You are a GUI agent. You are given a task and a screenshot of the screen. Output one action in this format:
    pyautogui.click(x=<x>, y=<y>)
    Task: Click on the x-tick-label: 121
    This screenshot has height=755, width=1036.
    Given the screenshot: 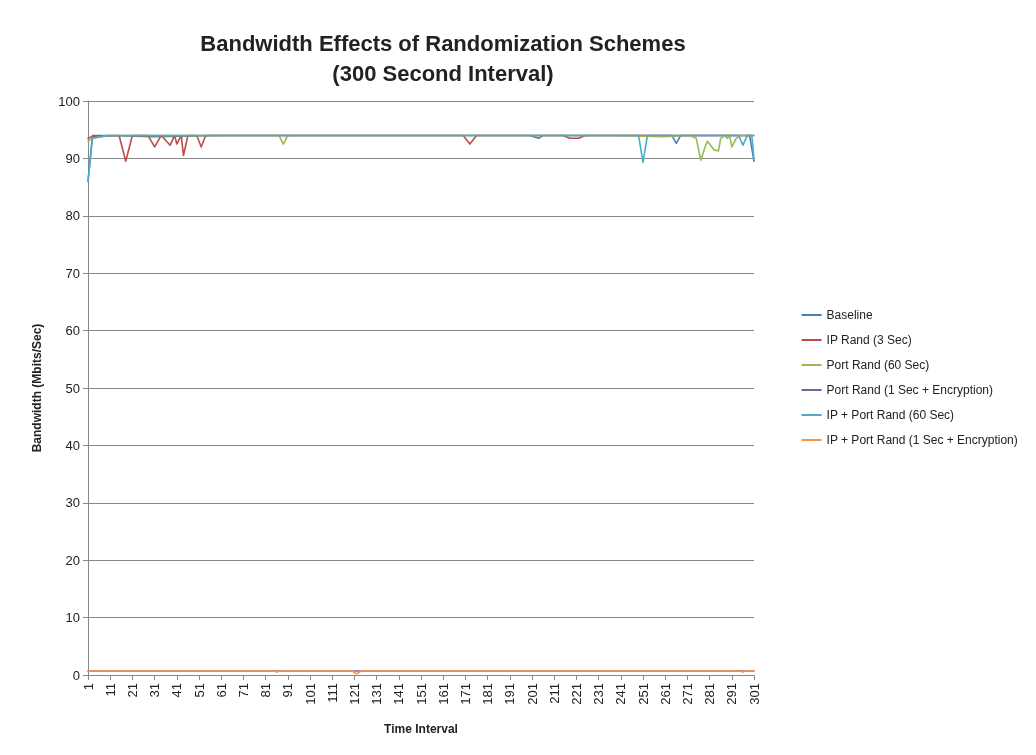 What is the action you would take?
    pyautogui.click(x=354, y=694)
    